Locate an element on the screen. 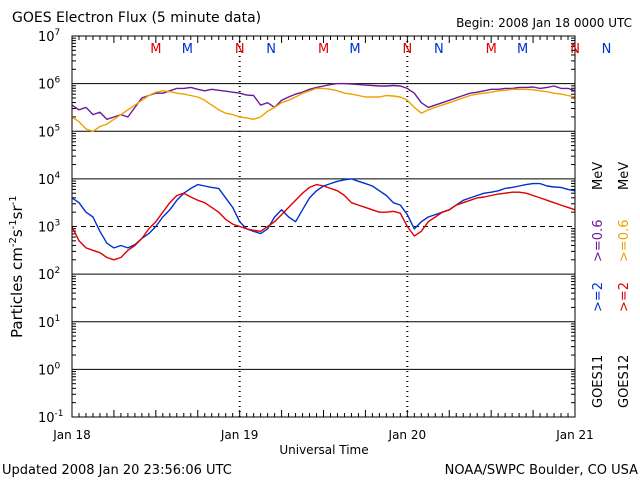 The image size is (640, 480). legend-mev-2: MeV is located at coordinates (624, 176).